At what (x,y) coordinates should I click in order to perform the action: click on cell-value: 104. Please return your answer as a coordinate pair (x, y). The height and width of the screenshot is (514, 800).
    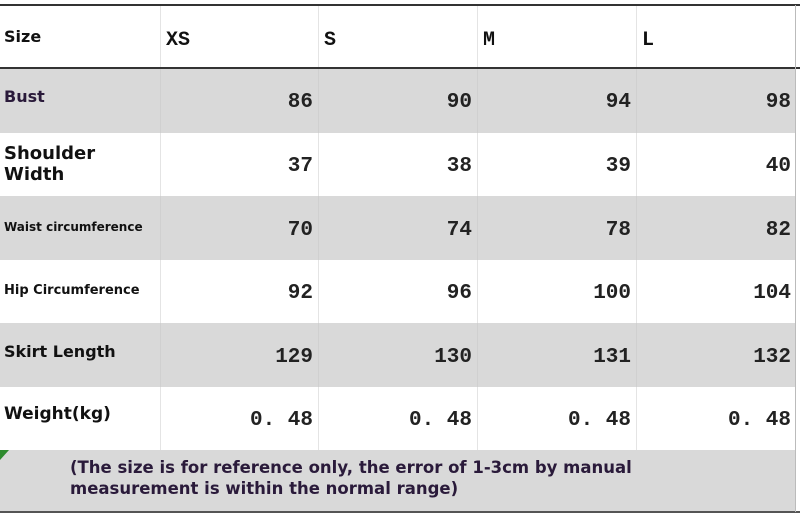
    Looking at the image, I should click on (716, 291).